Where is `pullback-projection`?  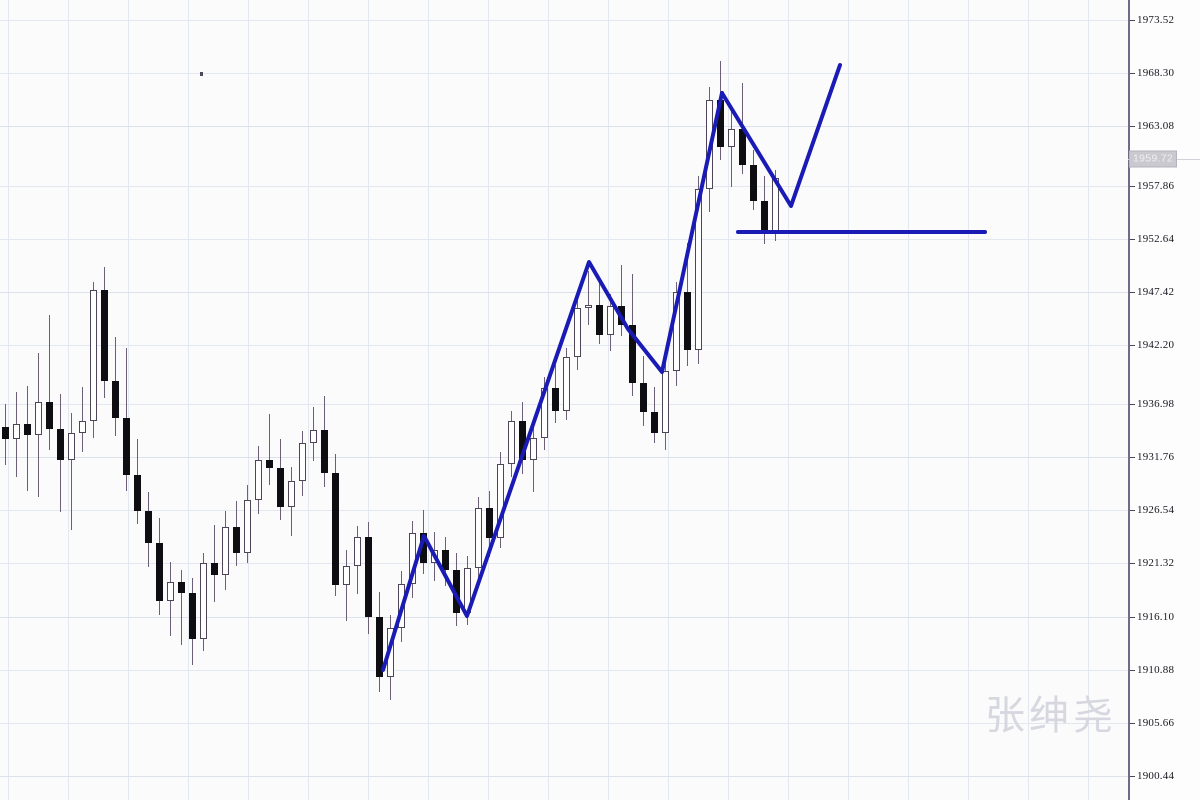 pullback-projection is located at coordinates (781, 135).